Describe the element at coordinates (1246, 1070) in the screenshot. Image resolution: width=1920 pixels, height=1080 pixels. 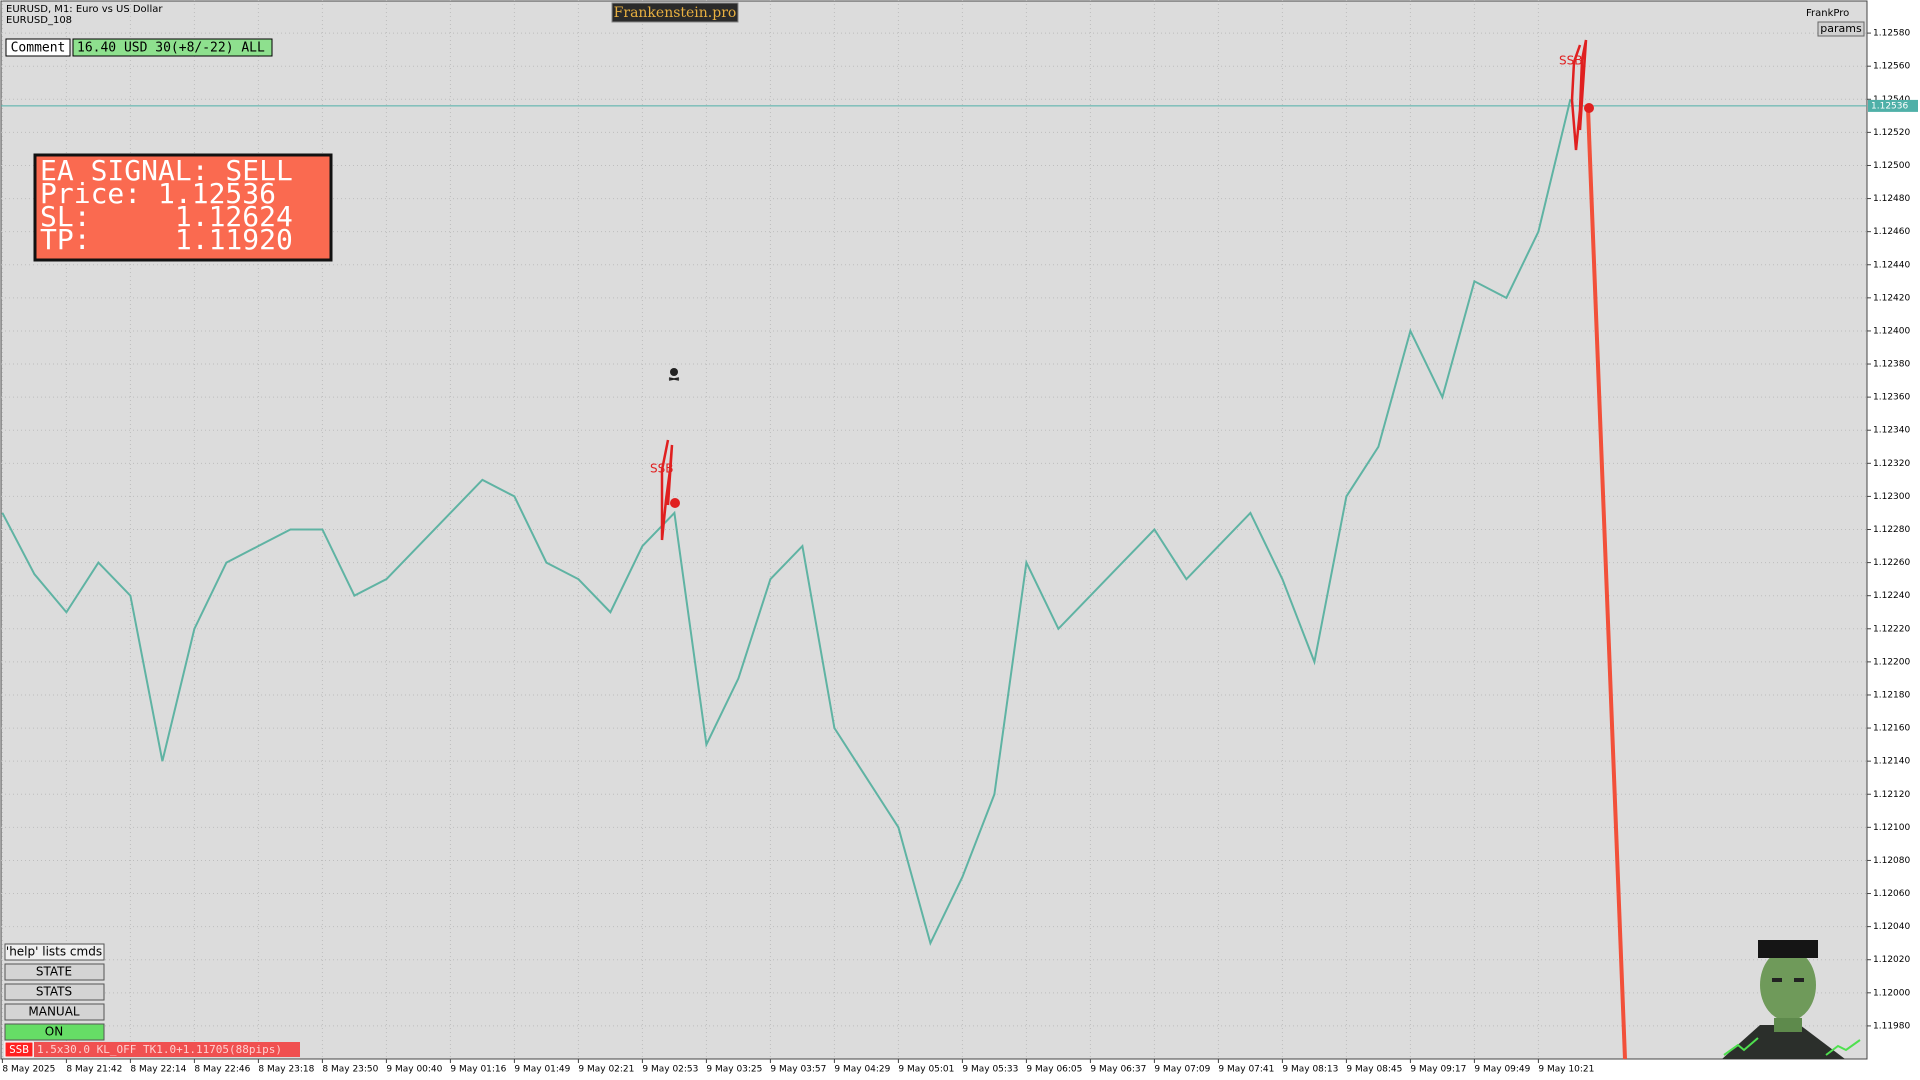
I see `x-tick-label: 9 May 07:41` at that location.